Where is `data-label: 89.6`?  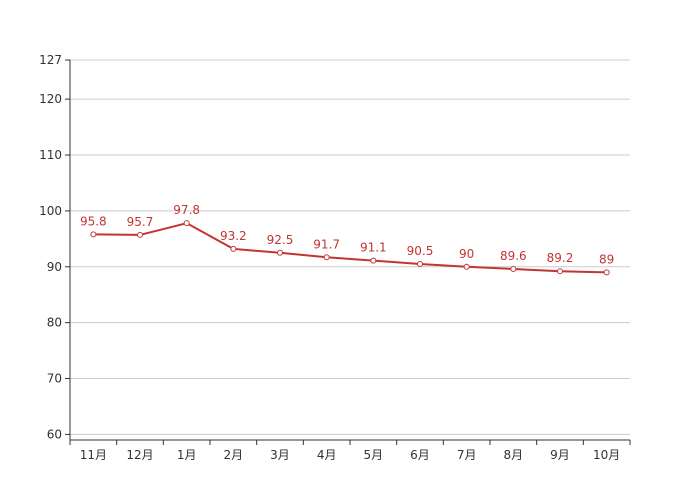
data-label: 89.6 is located at coordinates (513, 256).